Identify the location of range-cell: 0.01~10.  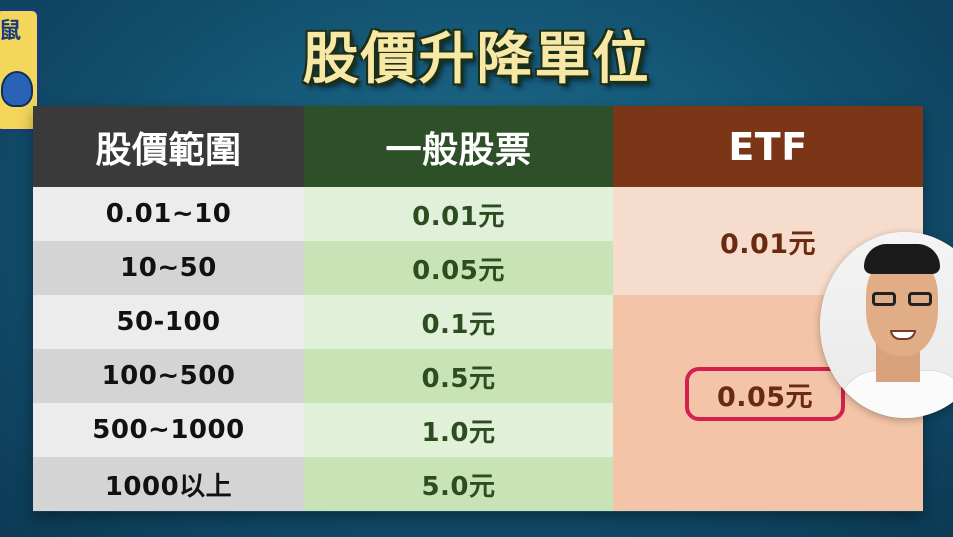
(168, 214).